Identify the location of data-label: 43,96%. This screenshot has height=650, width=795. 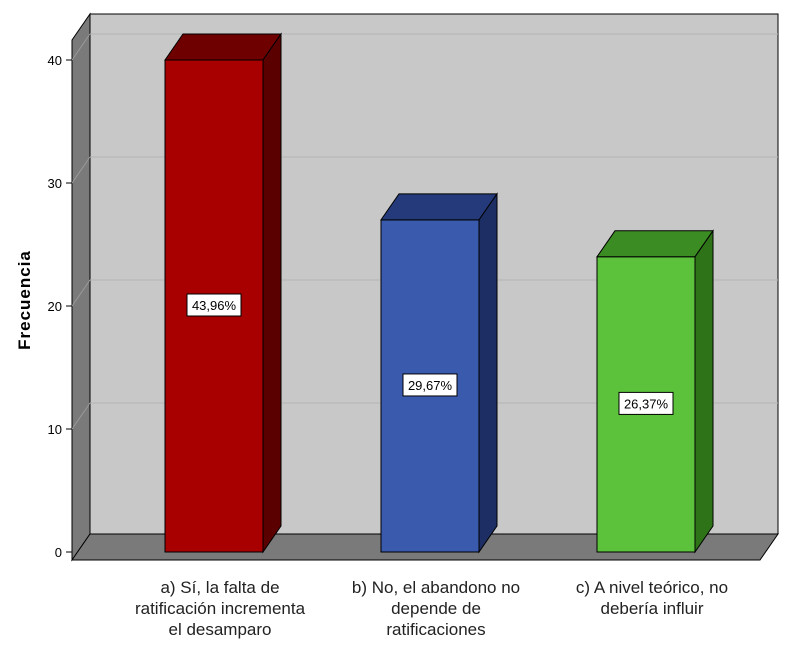
(214, 305).